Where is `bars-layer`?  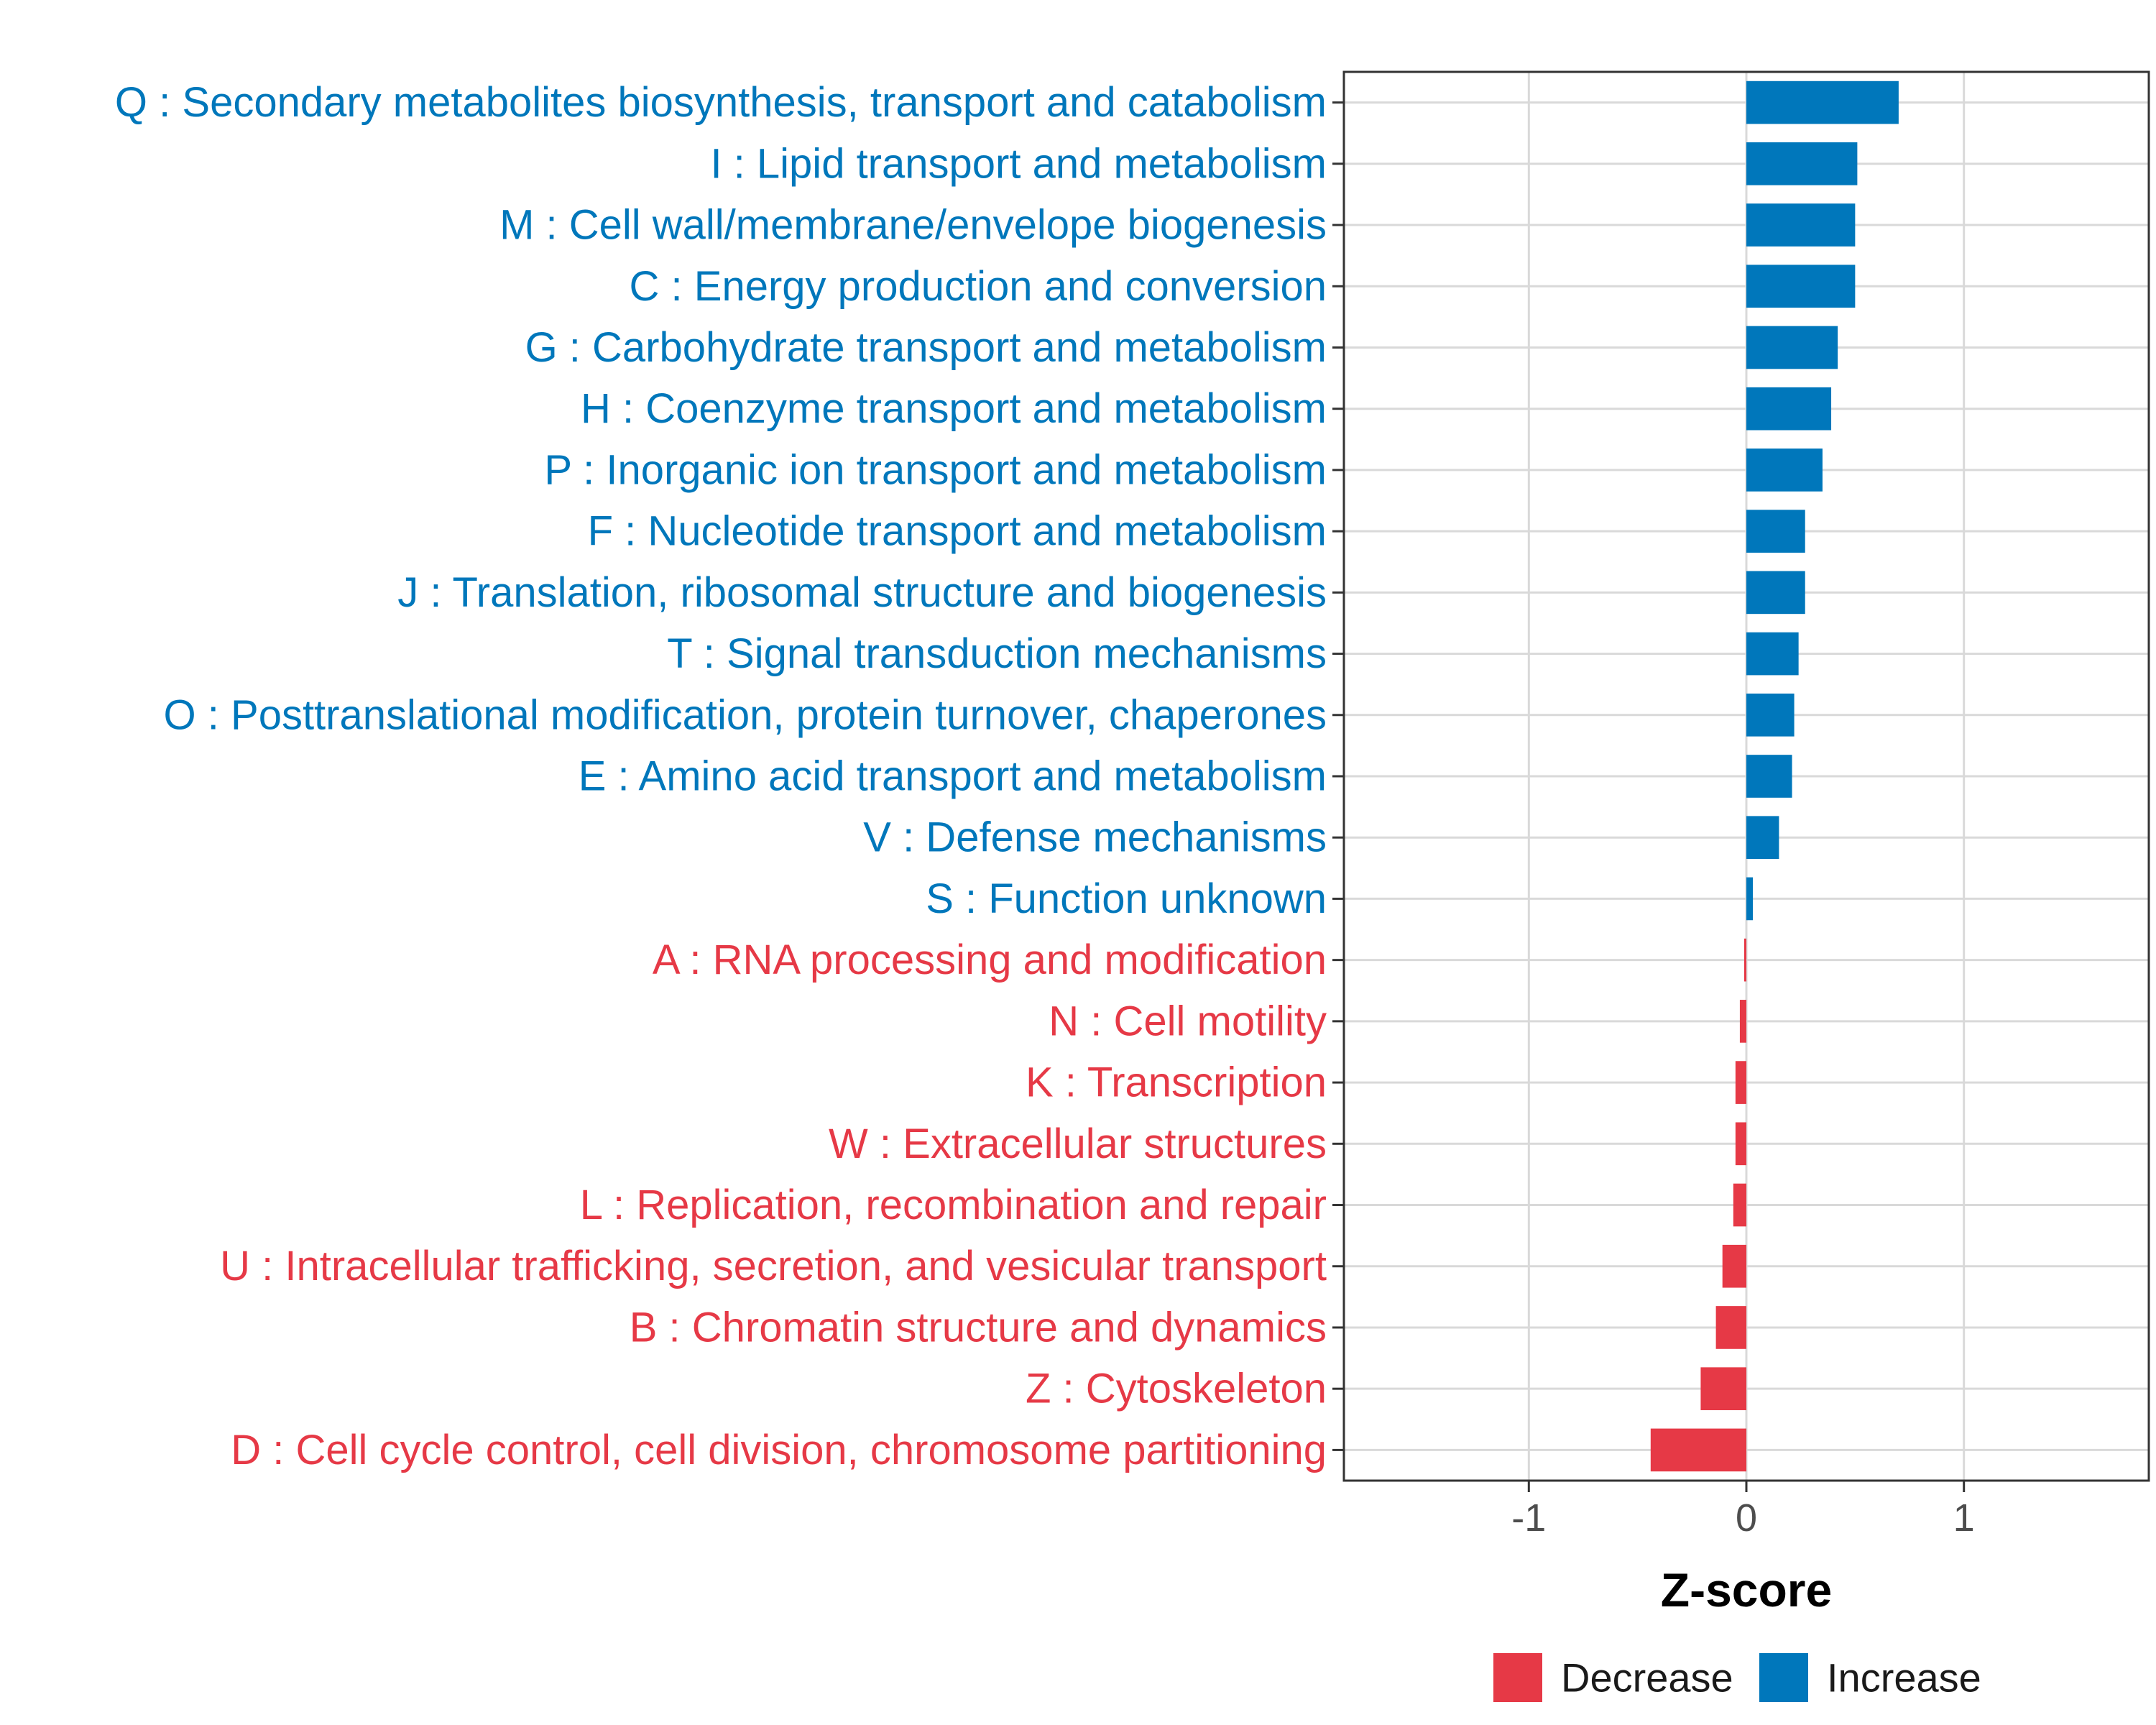
bars-layer is located at coordinates (1774, 776).